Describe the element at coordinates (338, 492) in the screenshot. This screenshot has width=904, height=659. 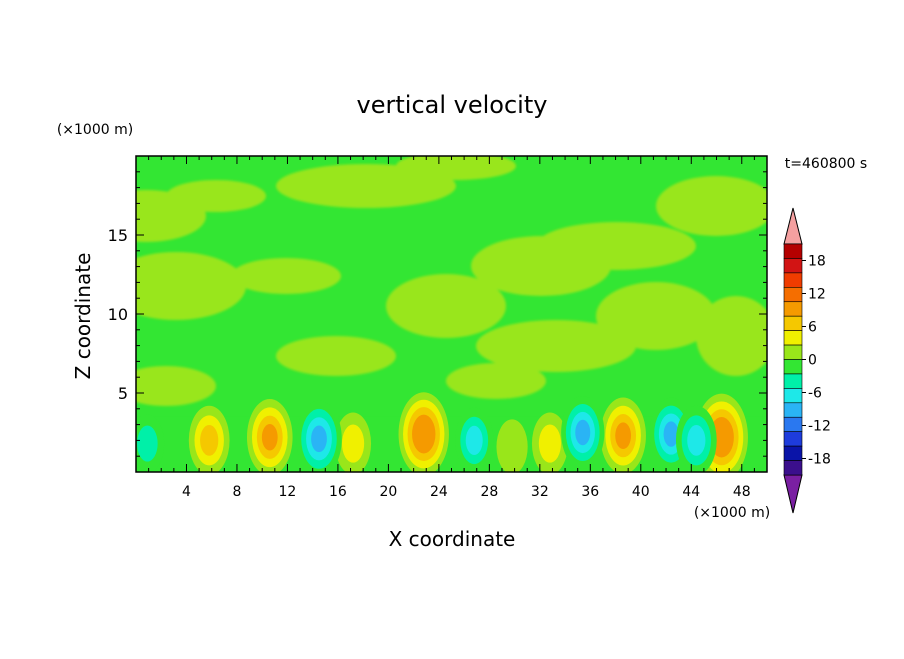
I see `x-tick-label: 16` at that location.